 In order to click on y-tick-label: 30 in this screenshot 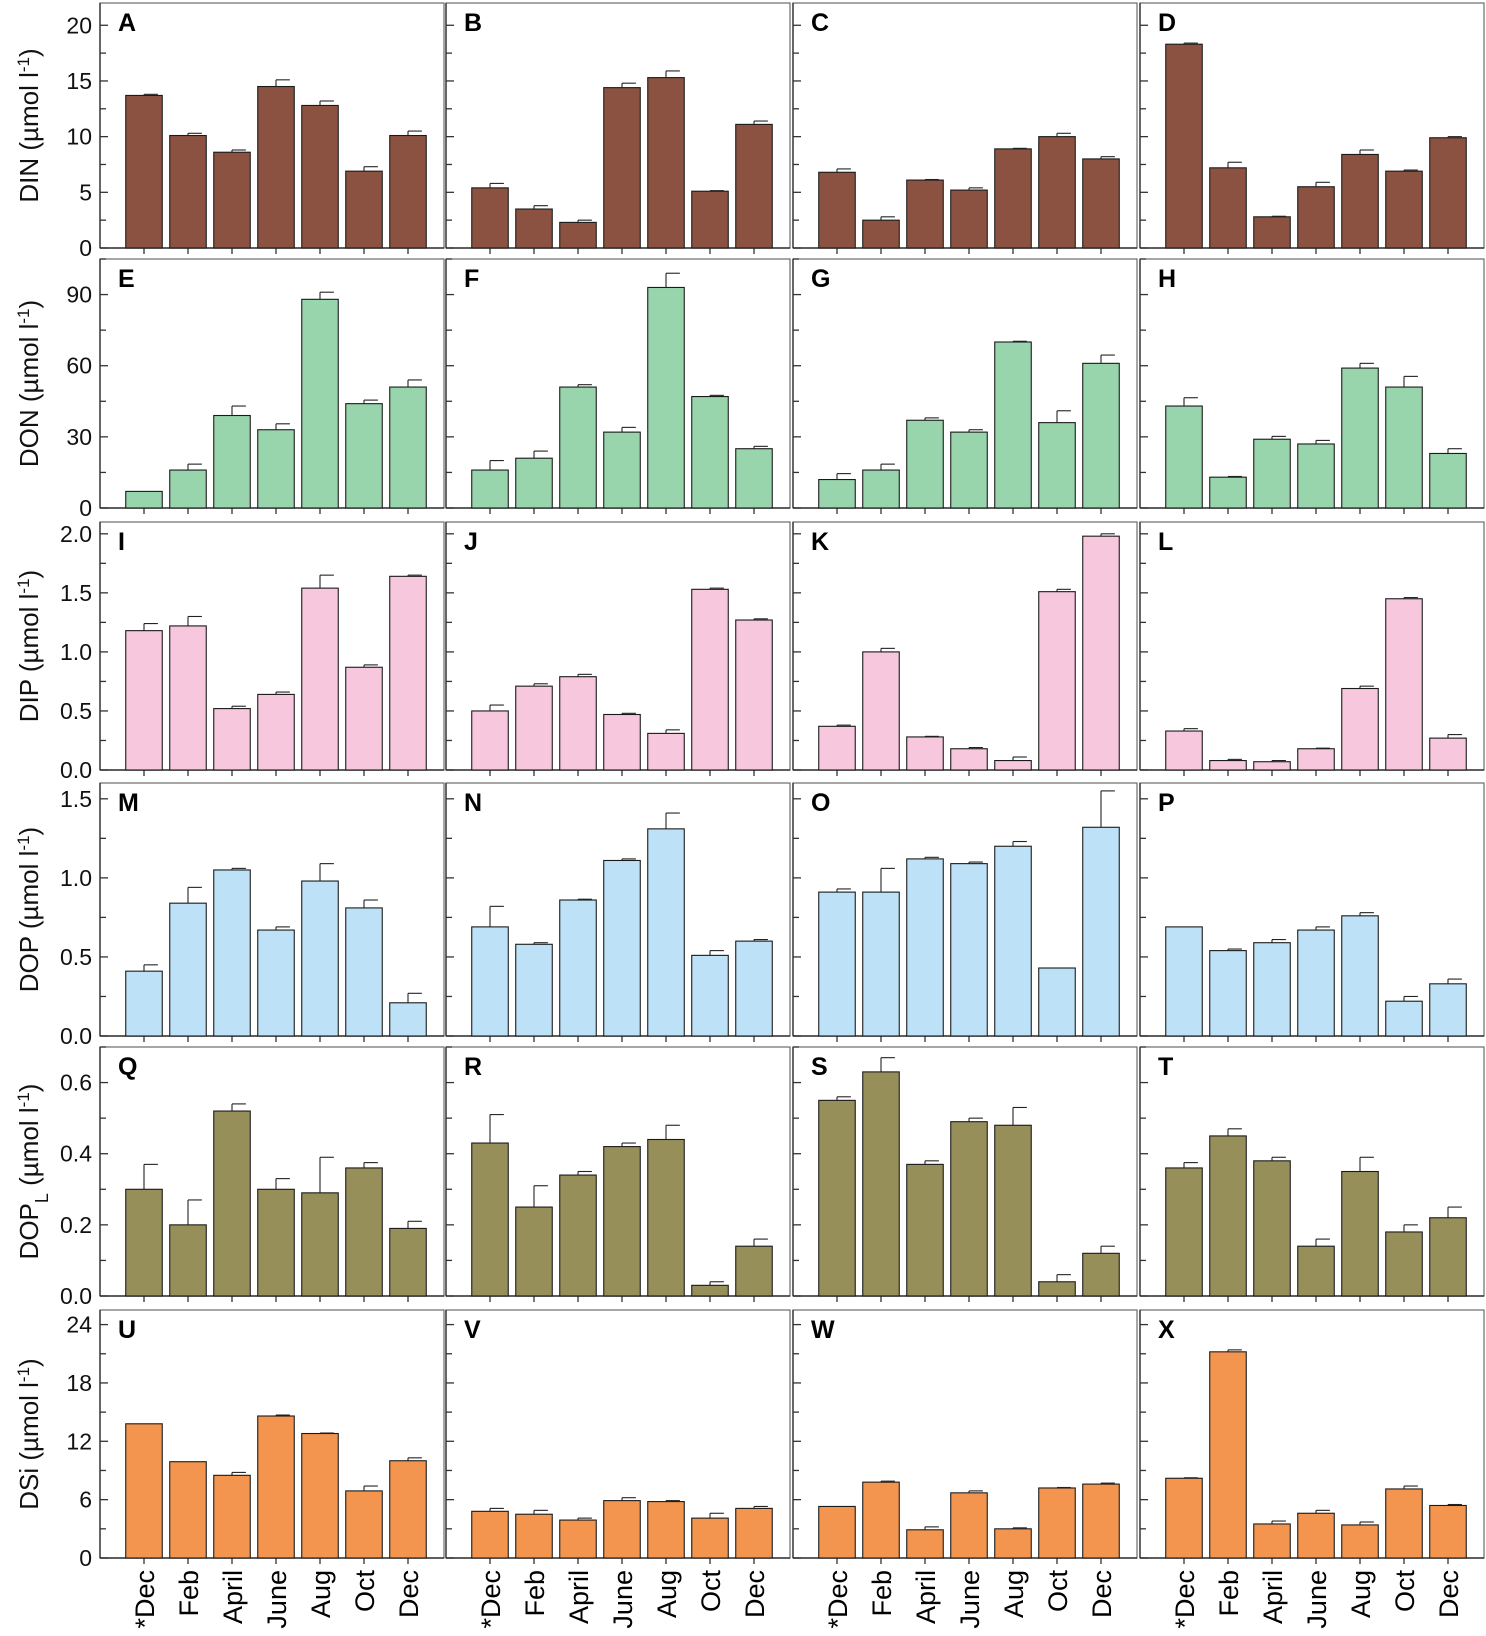, I will do `click(79, 437)`.